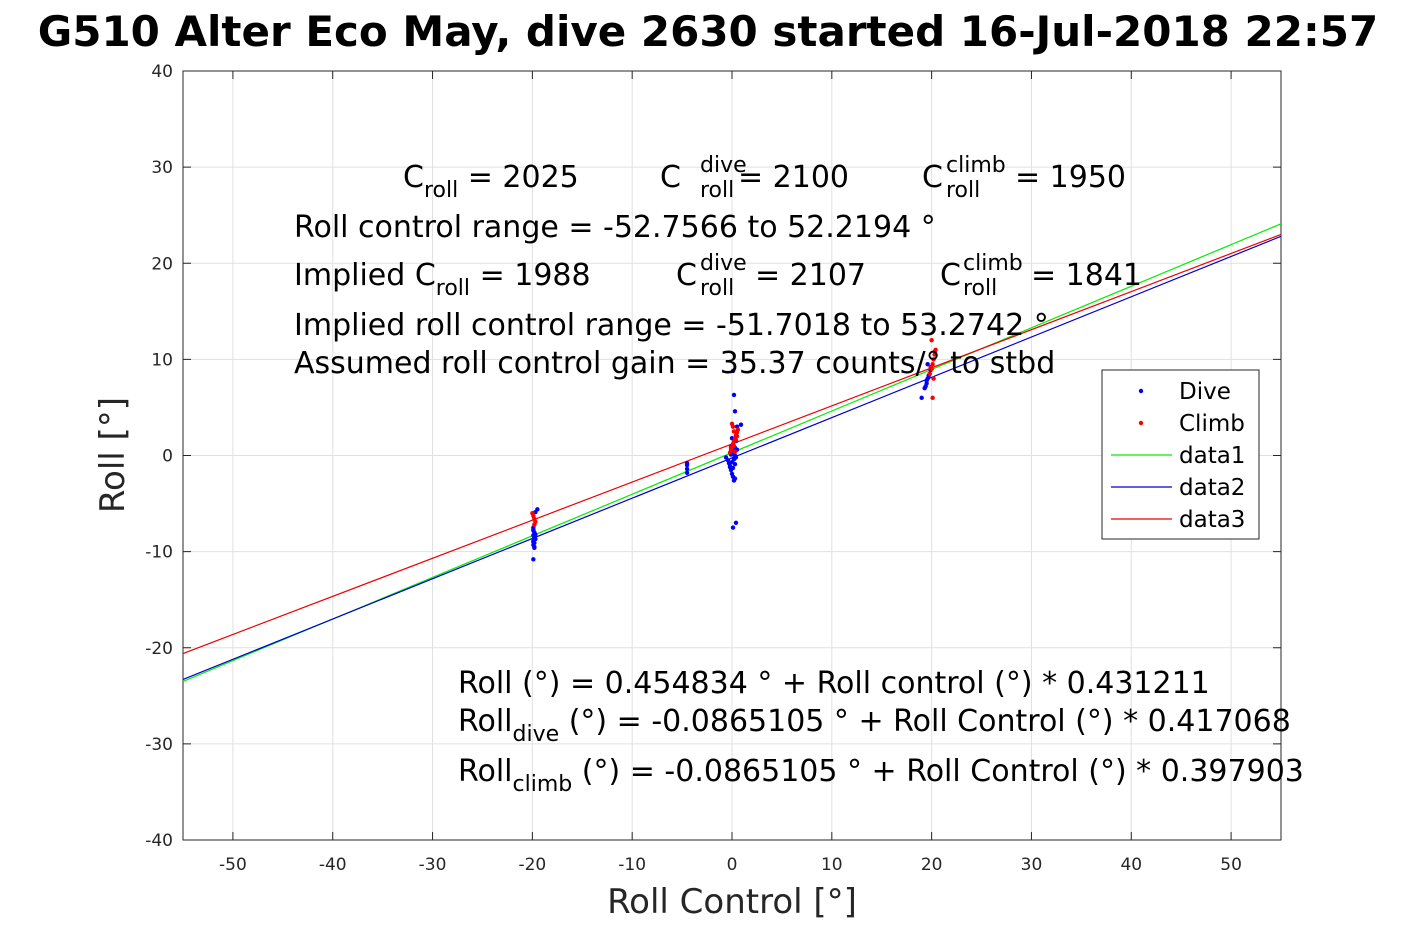 The image size is (1417, 945). Describe the element at coordinates (1212, 488) in the screenshot. I see `legend-label-data2: data2` at that location.